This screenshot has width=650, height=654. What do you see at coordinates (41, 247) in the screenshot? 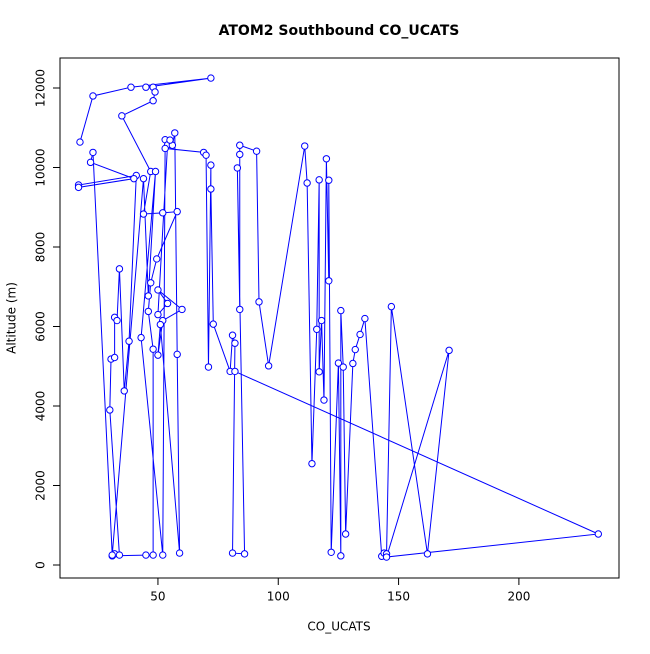
I see `y-tick-label: 8000` at bounding box center [41, 247].